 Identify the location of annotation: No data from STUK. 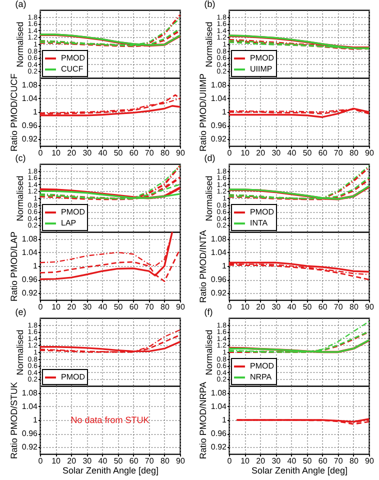
(110, 420).